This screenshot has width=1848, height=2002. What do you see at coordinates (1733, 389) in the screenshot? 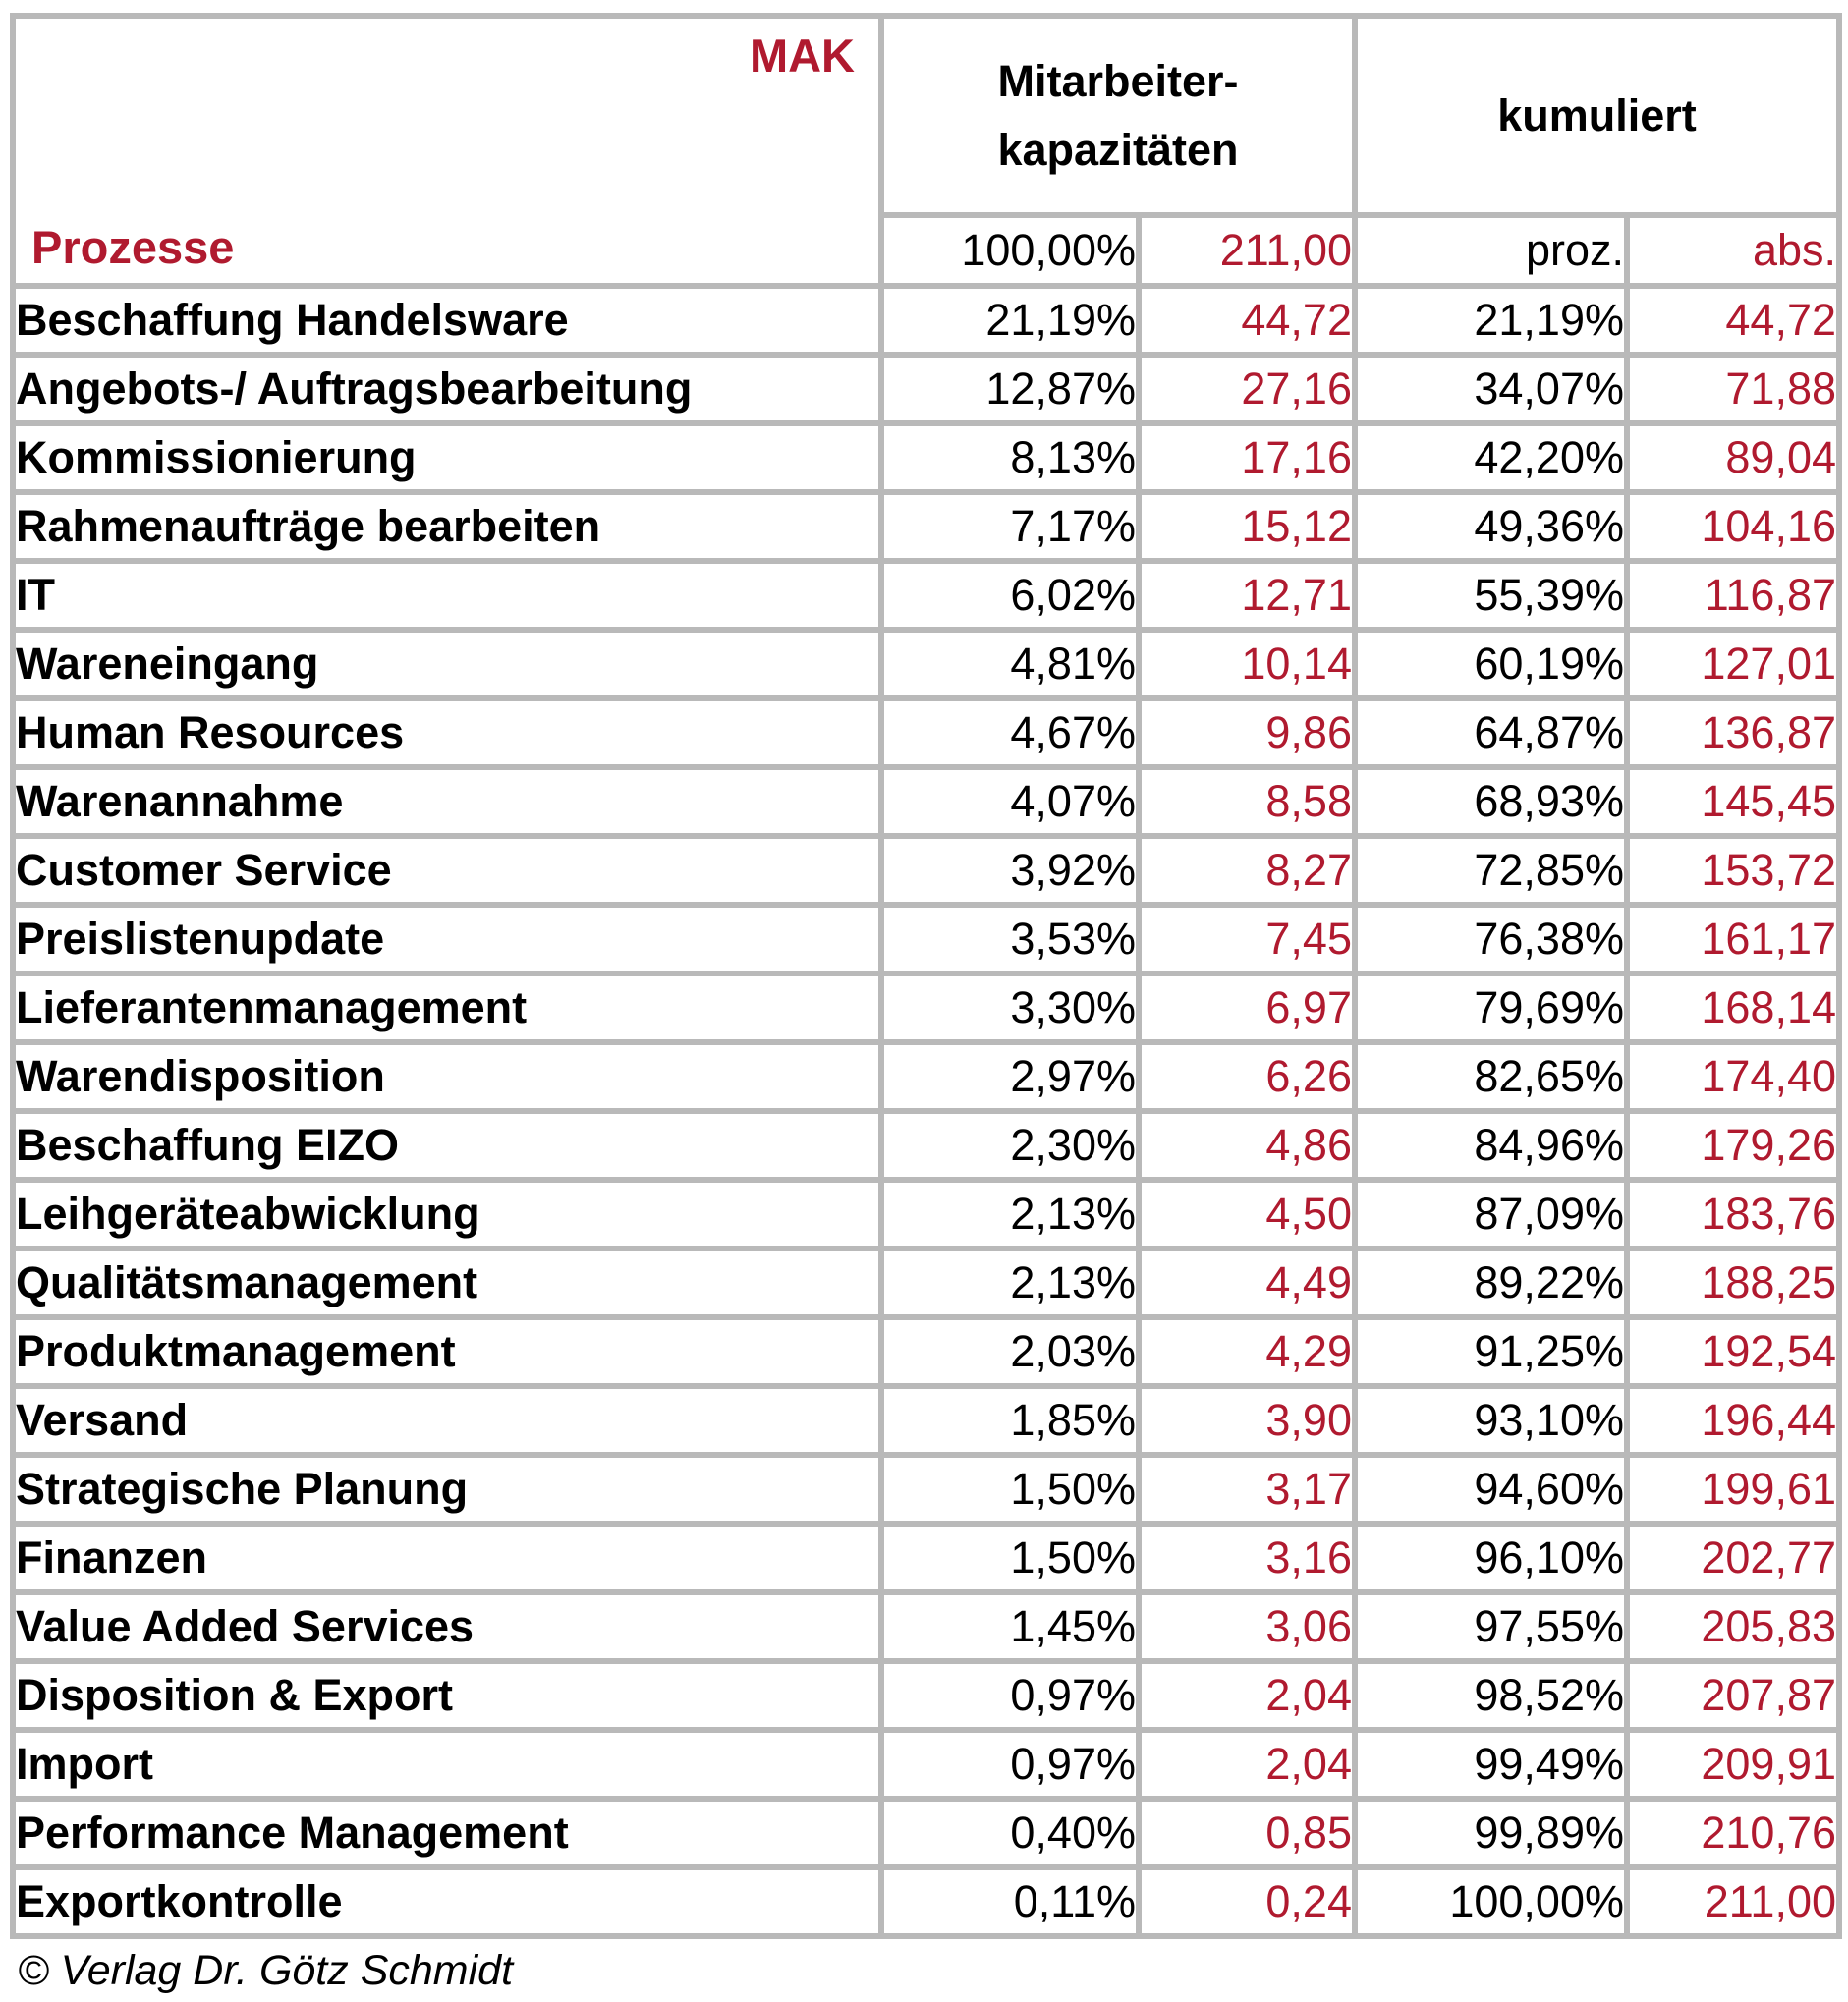
I see `cumulative-absolute-cell: 71,88` at bounding box center [1733, 389].